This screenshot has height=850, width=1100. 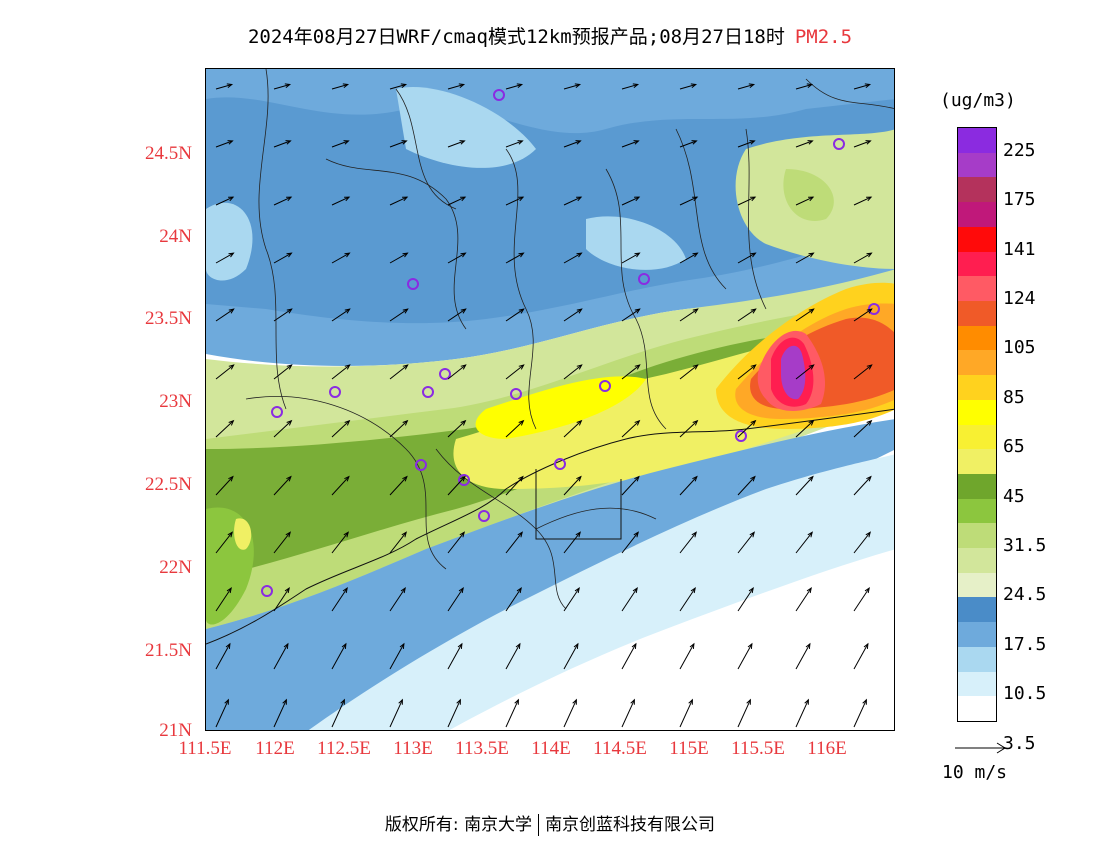 What do you see at coordinates (1025, 546) in the screenshot?
I see `colorbar-label: 31.5` at bounding box center [1025, 546].